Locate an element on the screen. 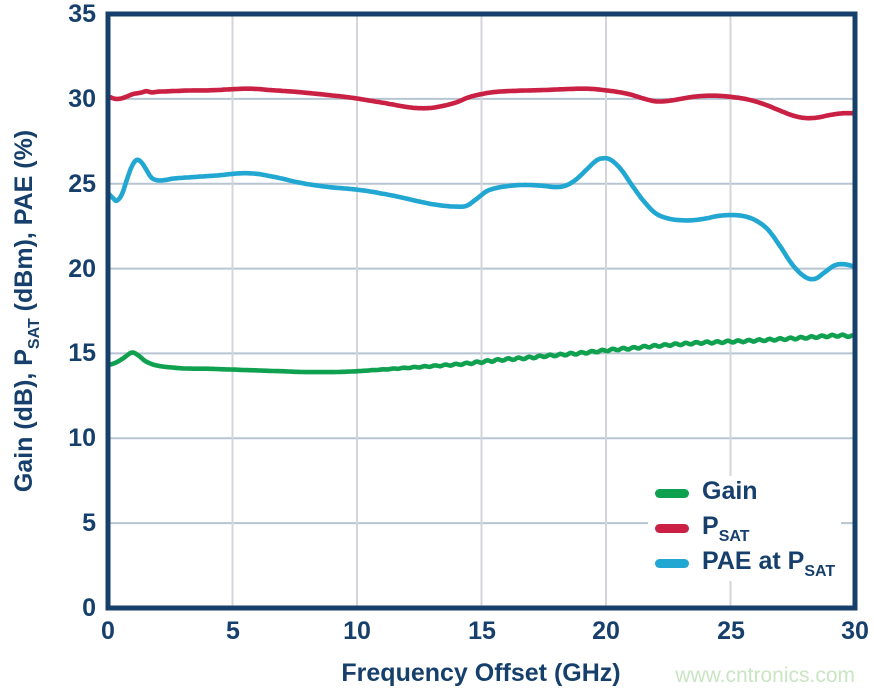  psat-line-swatch-icon is located at coordinates (672, 528).